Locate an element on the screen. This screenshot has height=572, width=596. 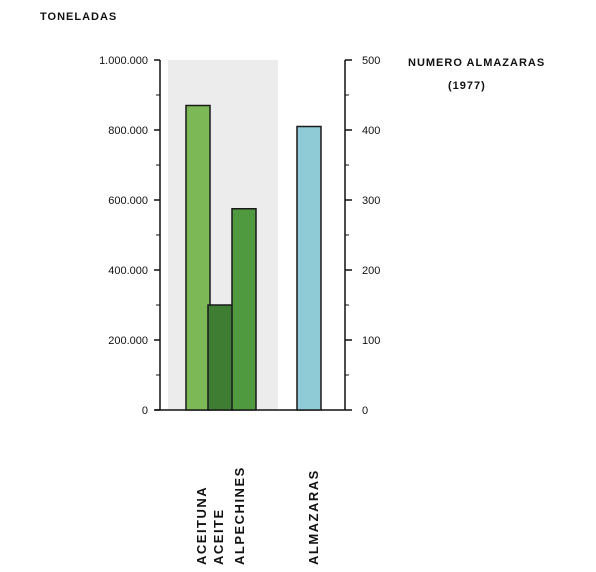
bar-almazaras is located at coordinates (309, 268).